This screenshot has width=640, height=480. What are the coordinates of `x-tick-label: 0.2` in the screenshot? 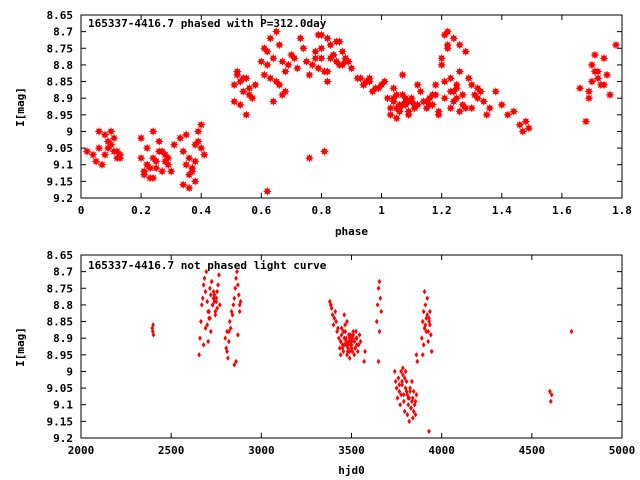 It's located at (141, 210).